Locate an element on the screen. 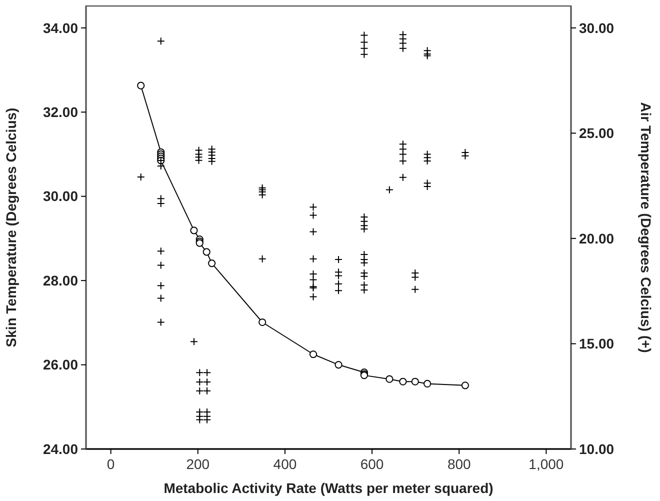  x-tick-label: 600 is located at coordinates (372, 464).